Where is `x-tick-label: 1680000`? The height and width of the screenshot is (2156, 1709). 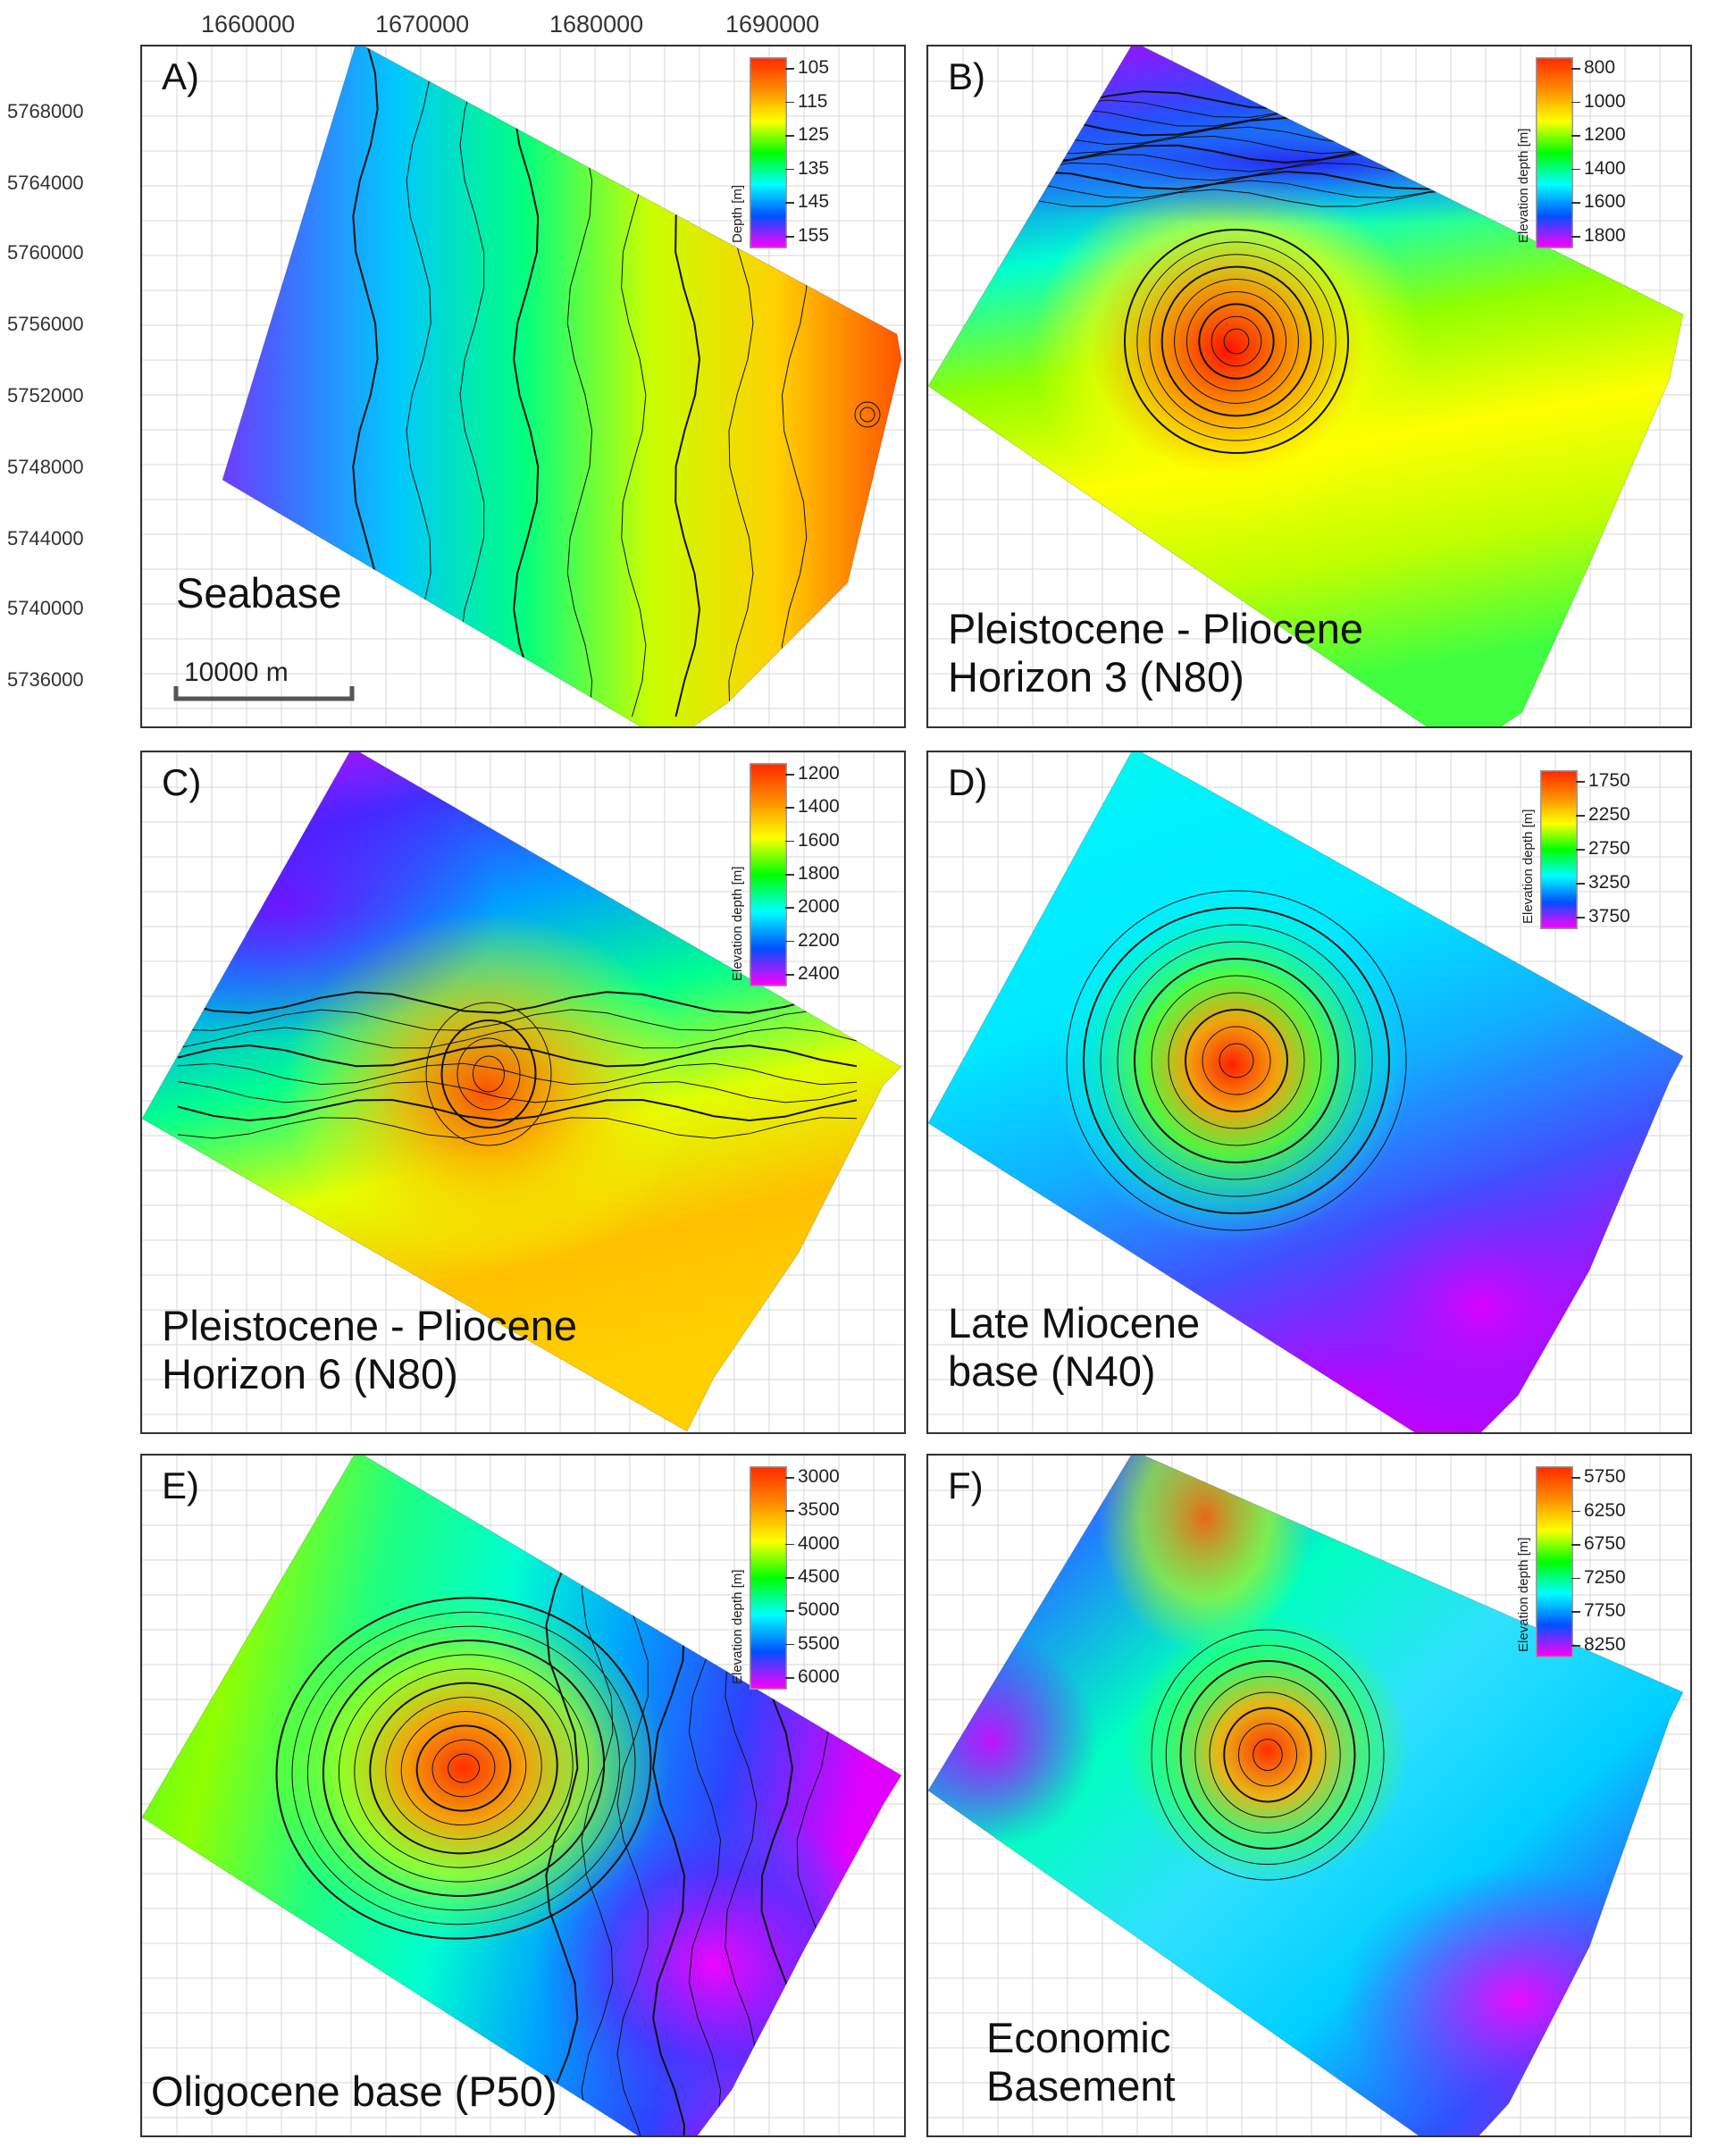
x-tick-label: 1680000 is located at coordinates (597, 25).